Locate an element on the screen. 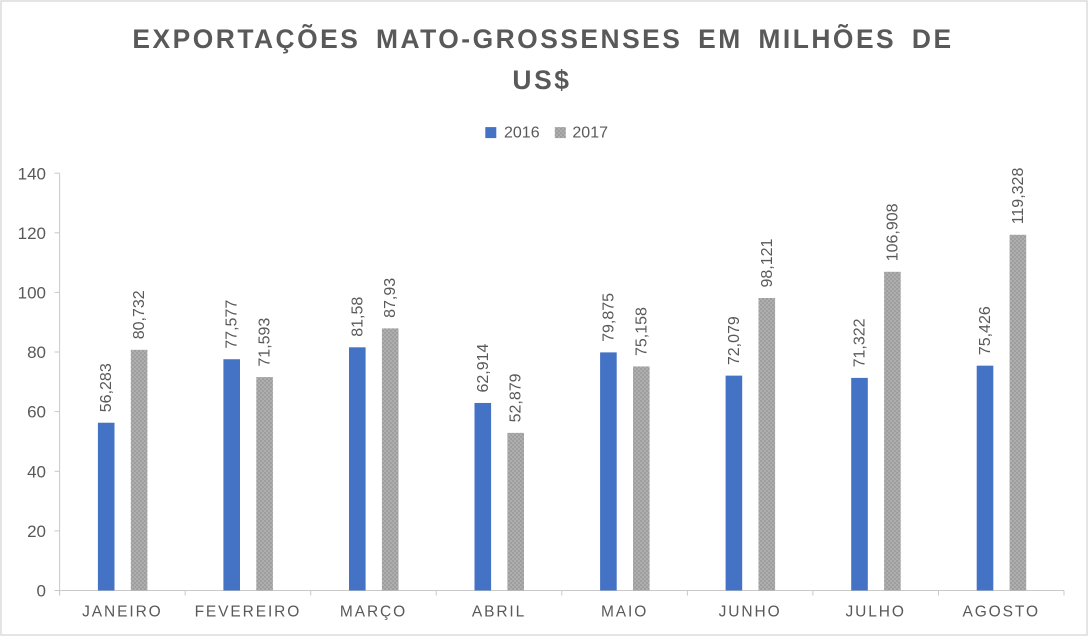 This screenshot has height=637, width=1088. svg-text: 119,328 is located at coordinates (1018, 196).